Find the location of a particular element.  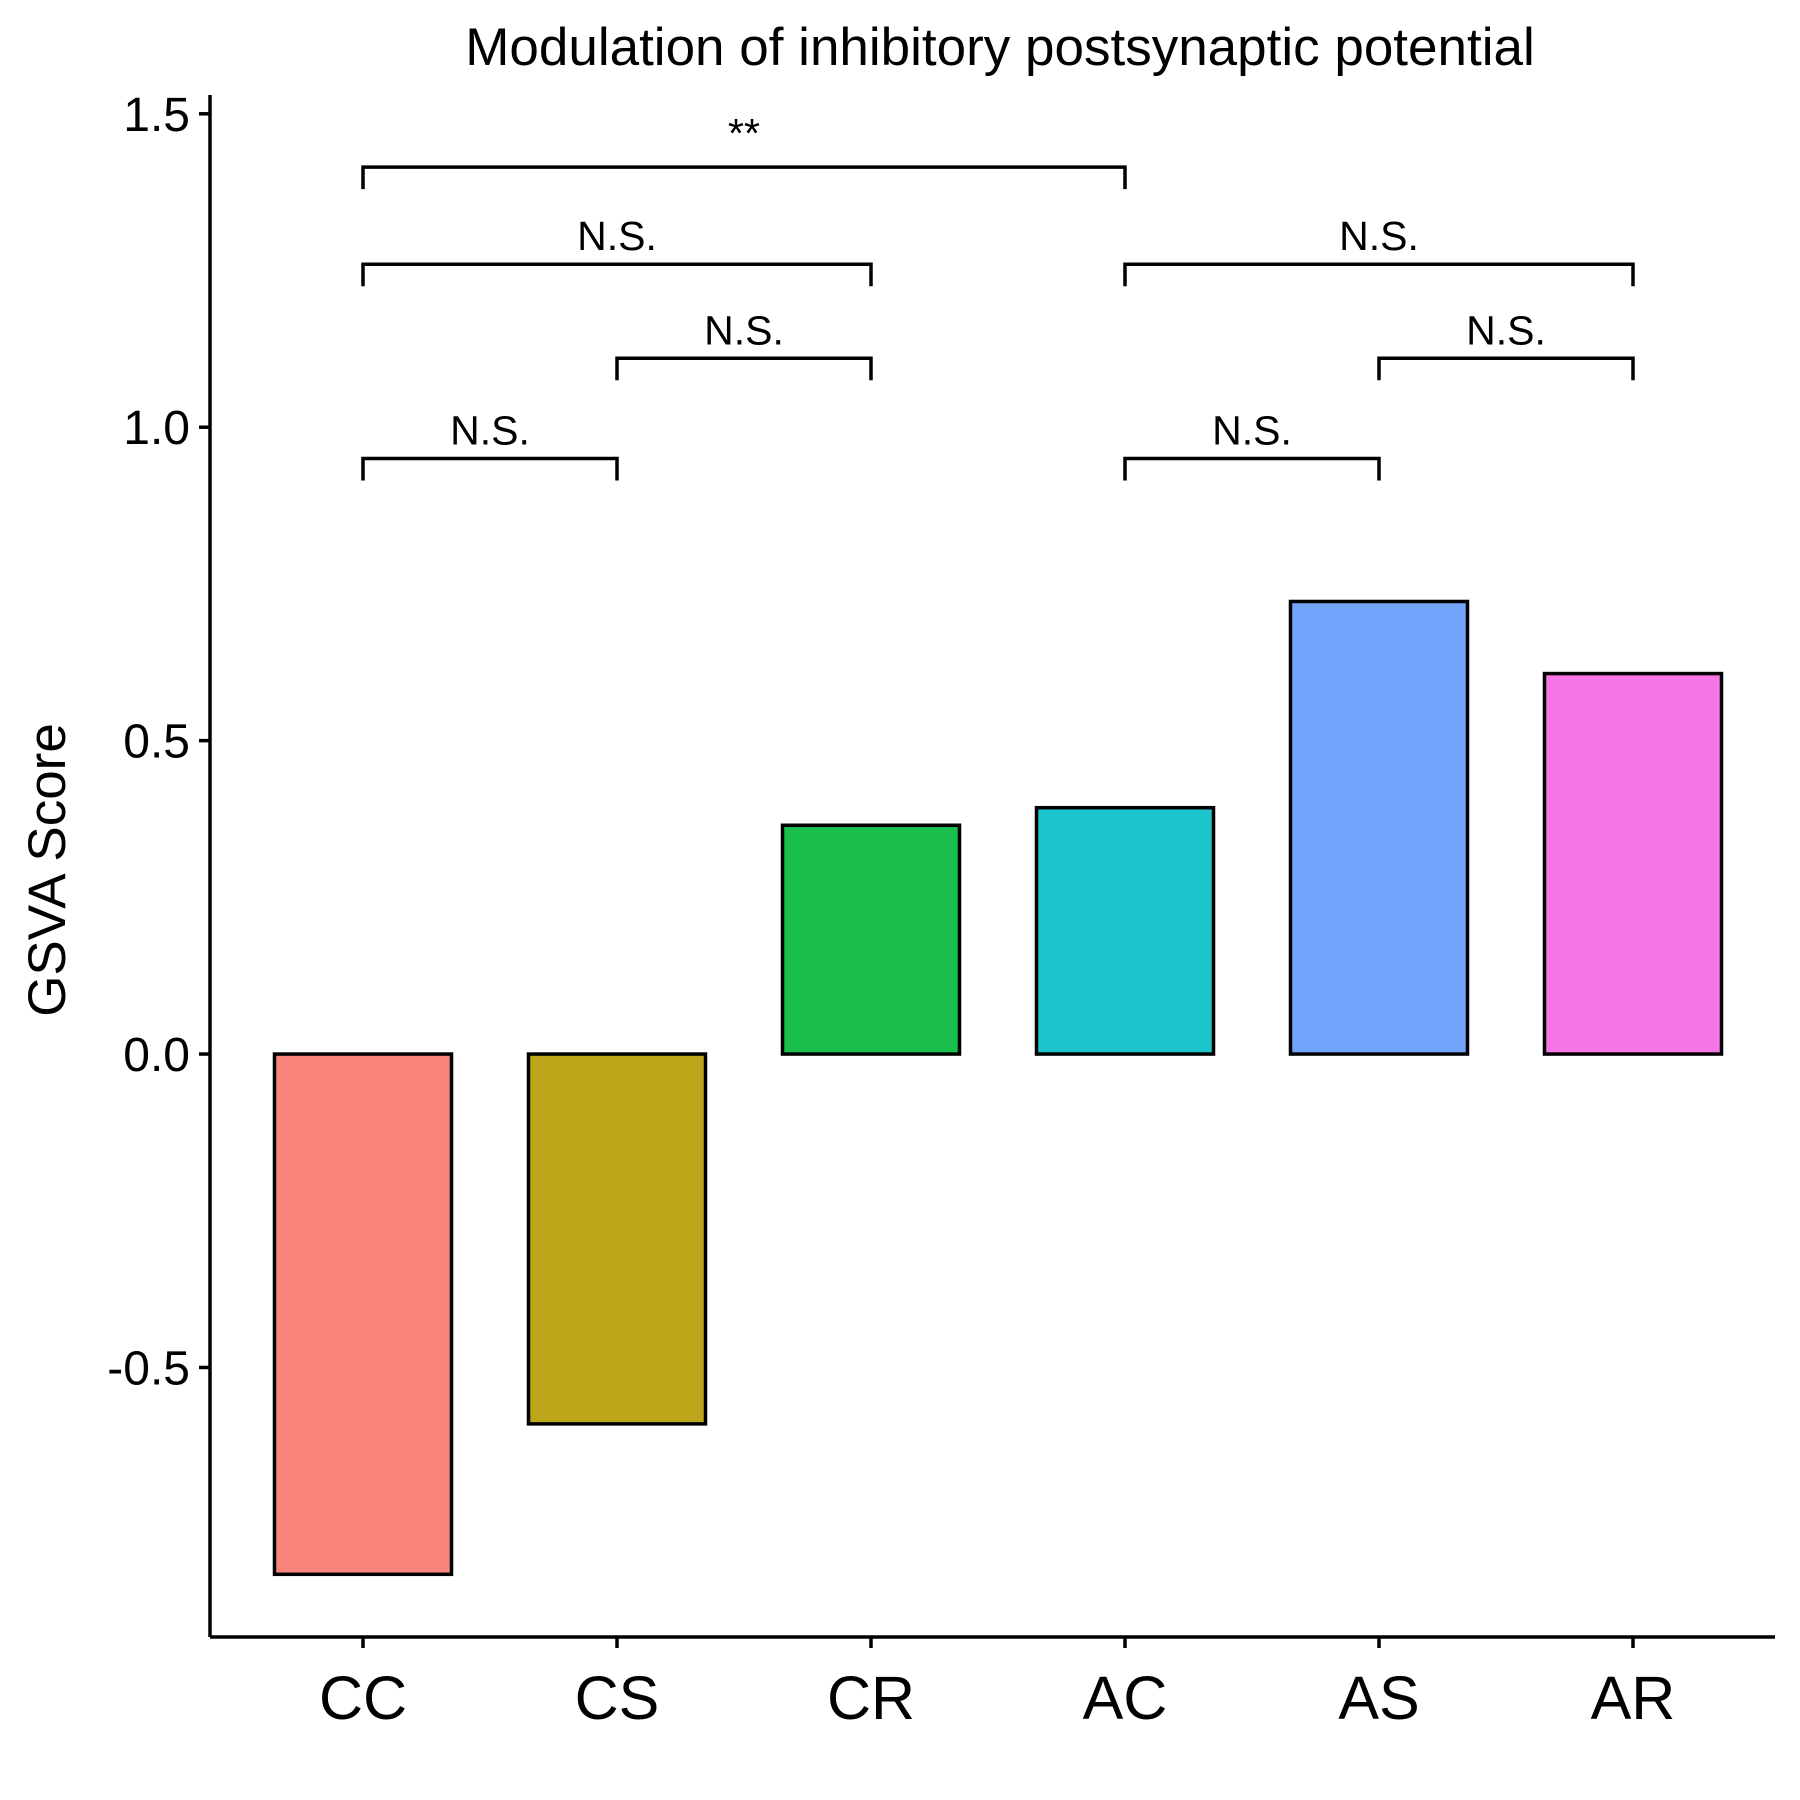

bar-ac is located at coordinates (1125, 930).